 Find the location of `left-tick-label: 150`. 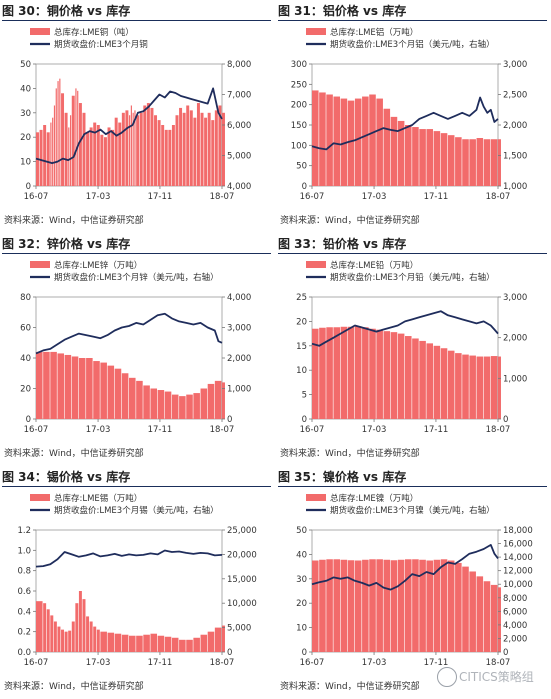

left-tick-label: 150 is located at coordinates (299, 126).